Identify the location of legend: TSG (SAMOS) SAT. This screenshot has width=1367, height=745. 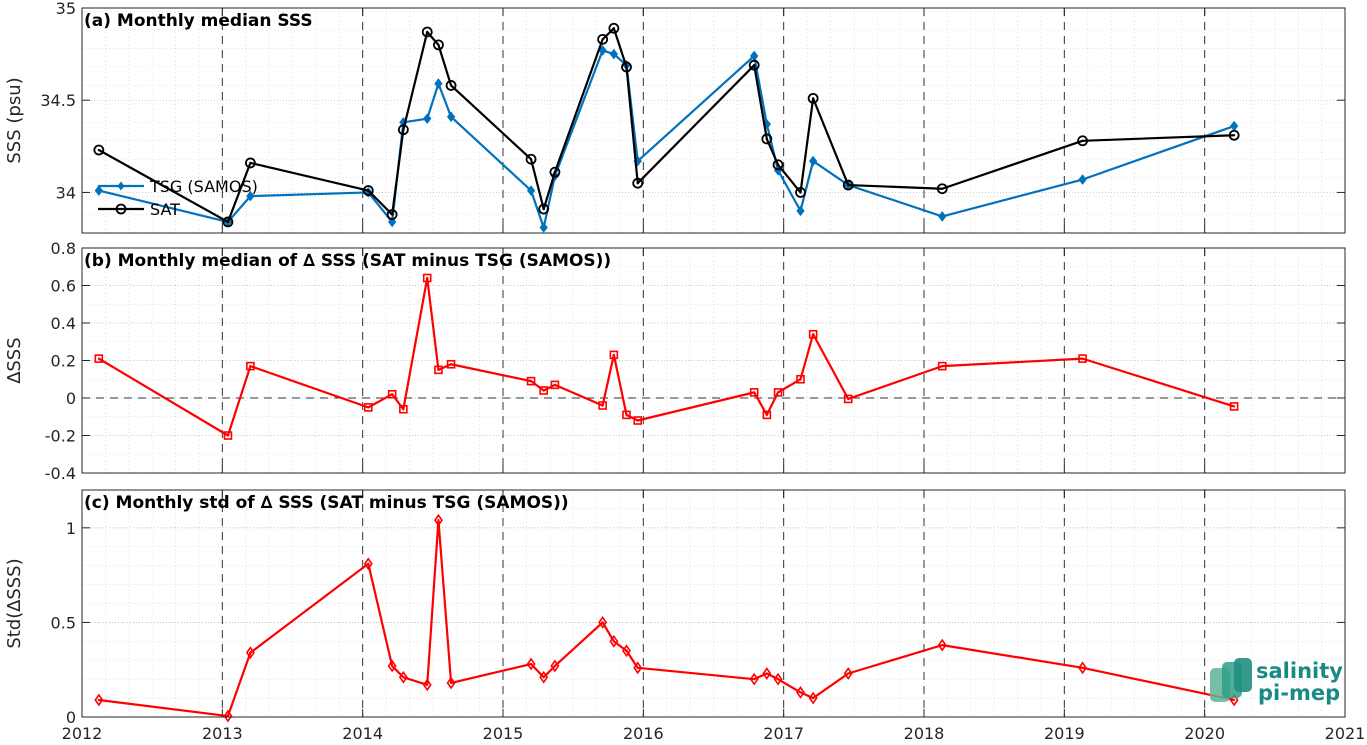
(178, 198).